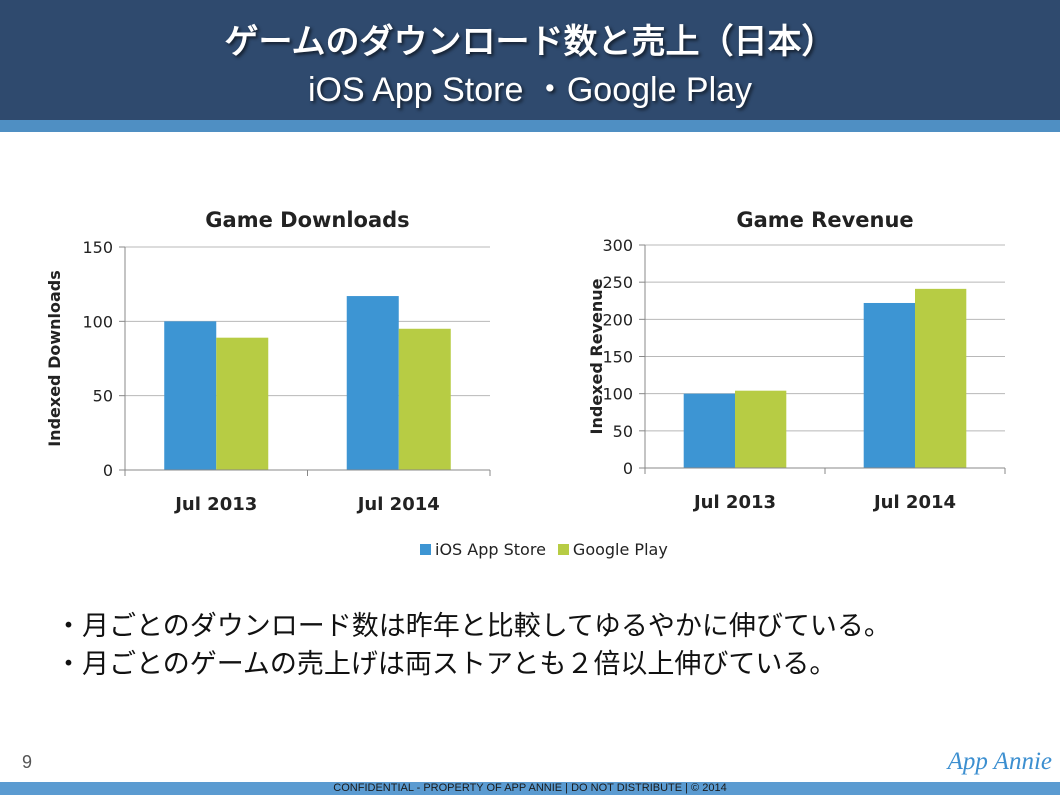 The height and width of the screenshot is (795, 1060). Describe the element at coordinates (425, 549) in the screenshot. I see `legend-swatch-ios` at that location.